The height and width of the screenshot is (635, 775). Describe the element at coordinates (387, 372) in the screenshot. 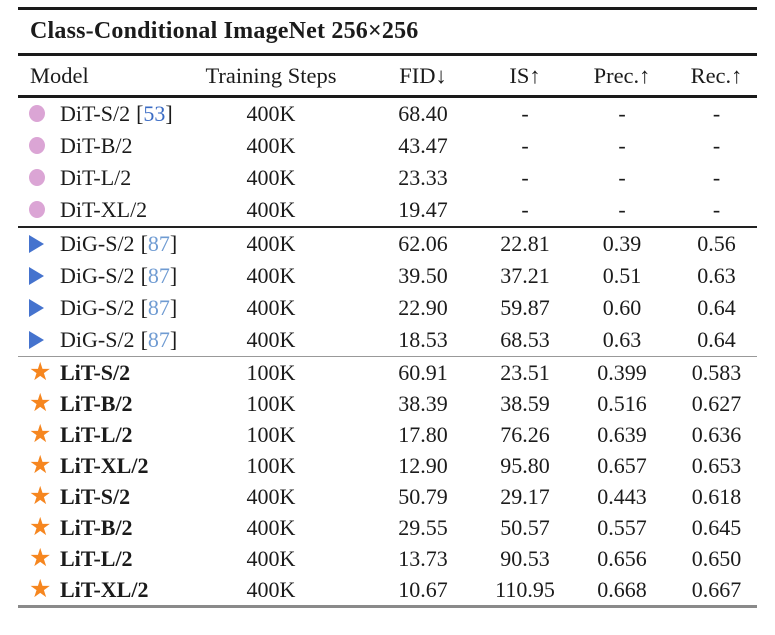

I see `table-row: ★ LiT-S/2 100K 60.91 23.51 0.399 0.583` at that location.